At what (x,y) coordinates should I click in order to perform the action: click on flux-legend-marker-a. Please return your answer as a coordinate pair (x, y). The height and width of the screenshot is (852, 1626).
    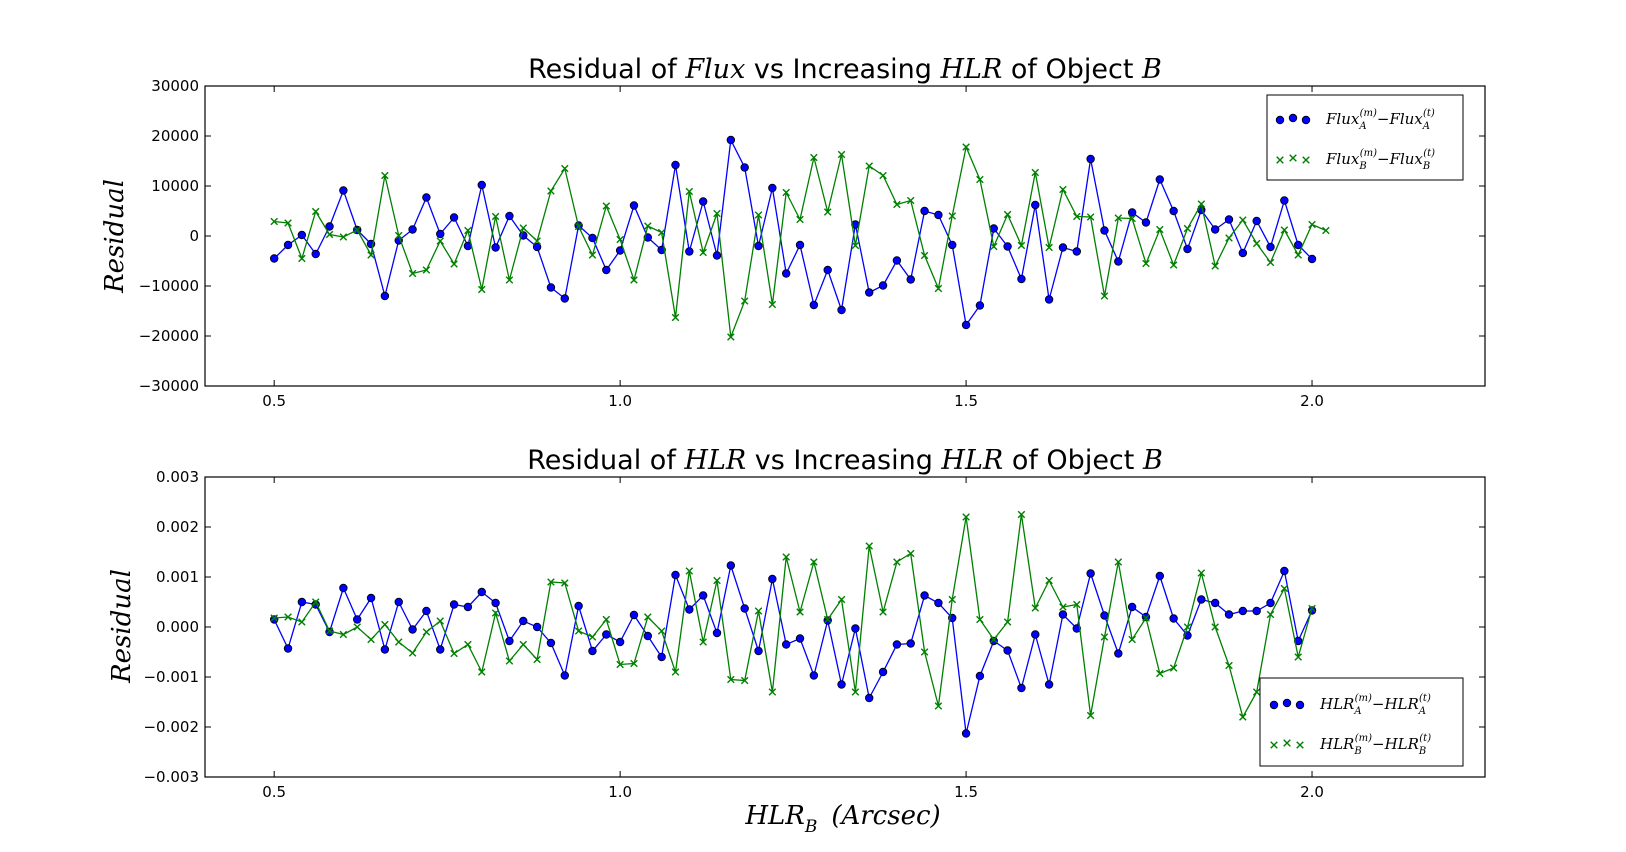
    Looking at the image, I should click on (1293, 119).